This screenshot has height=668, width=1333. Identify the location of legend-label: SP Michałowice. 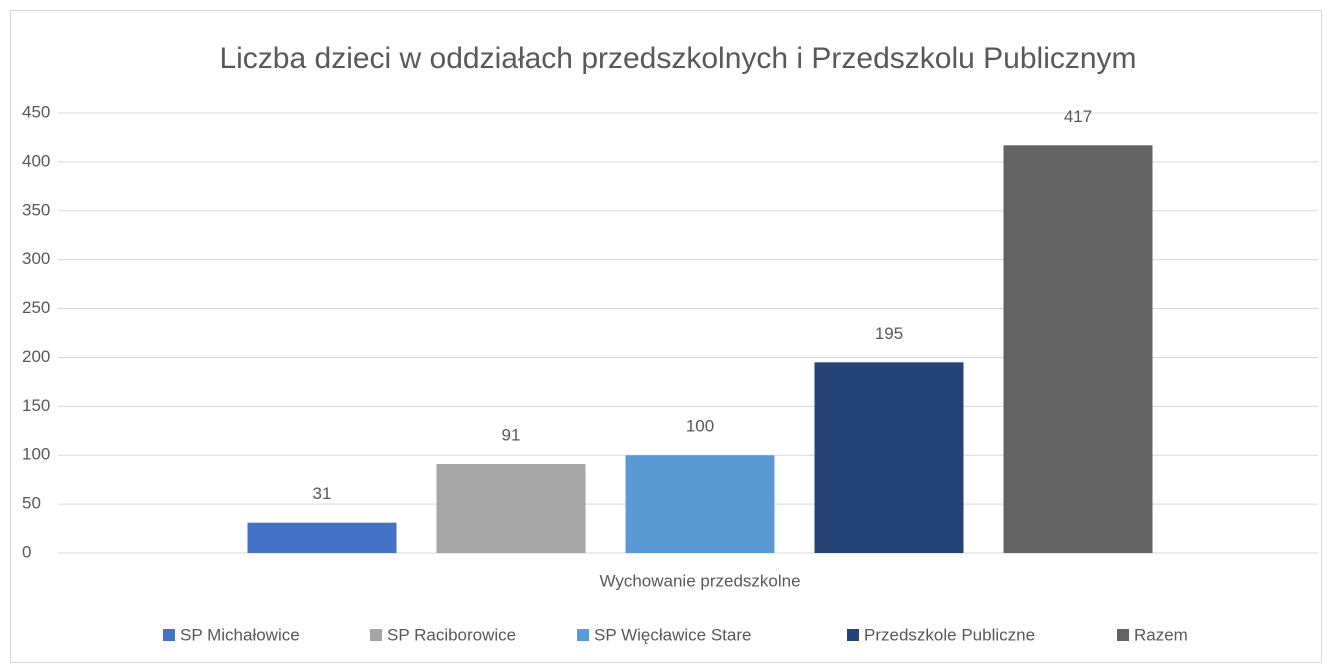
(240, 634).